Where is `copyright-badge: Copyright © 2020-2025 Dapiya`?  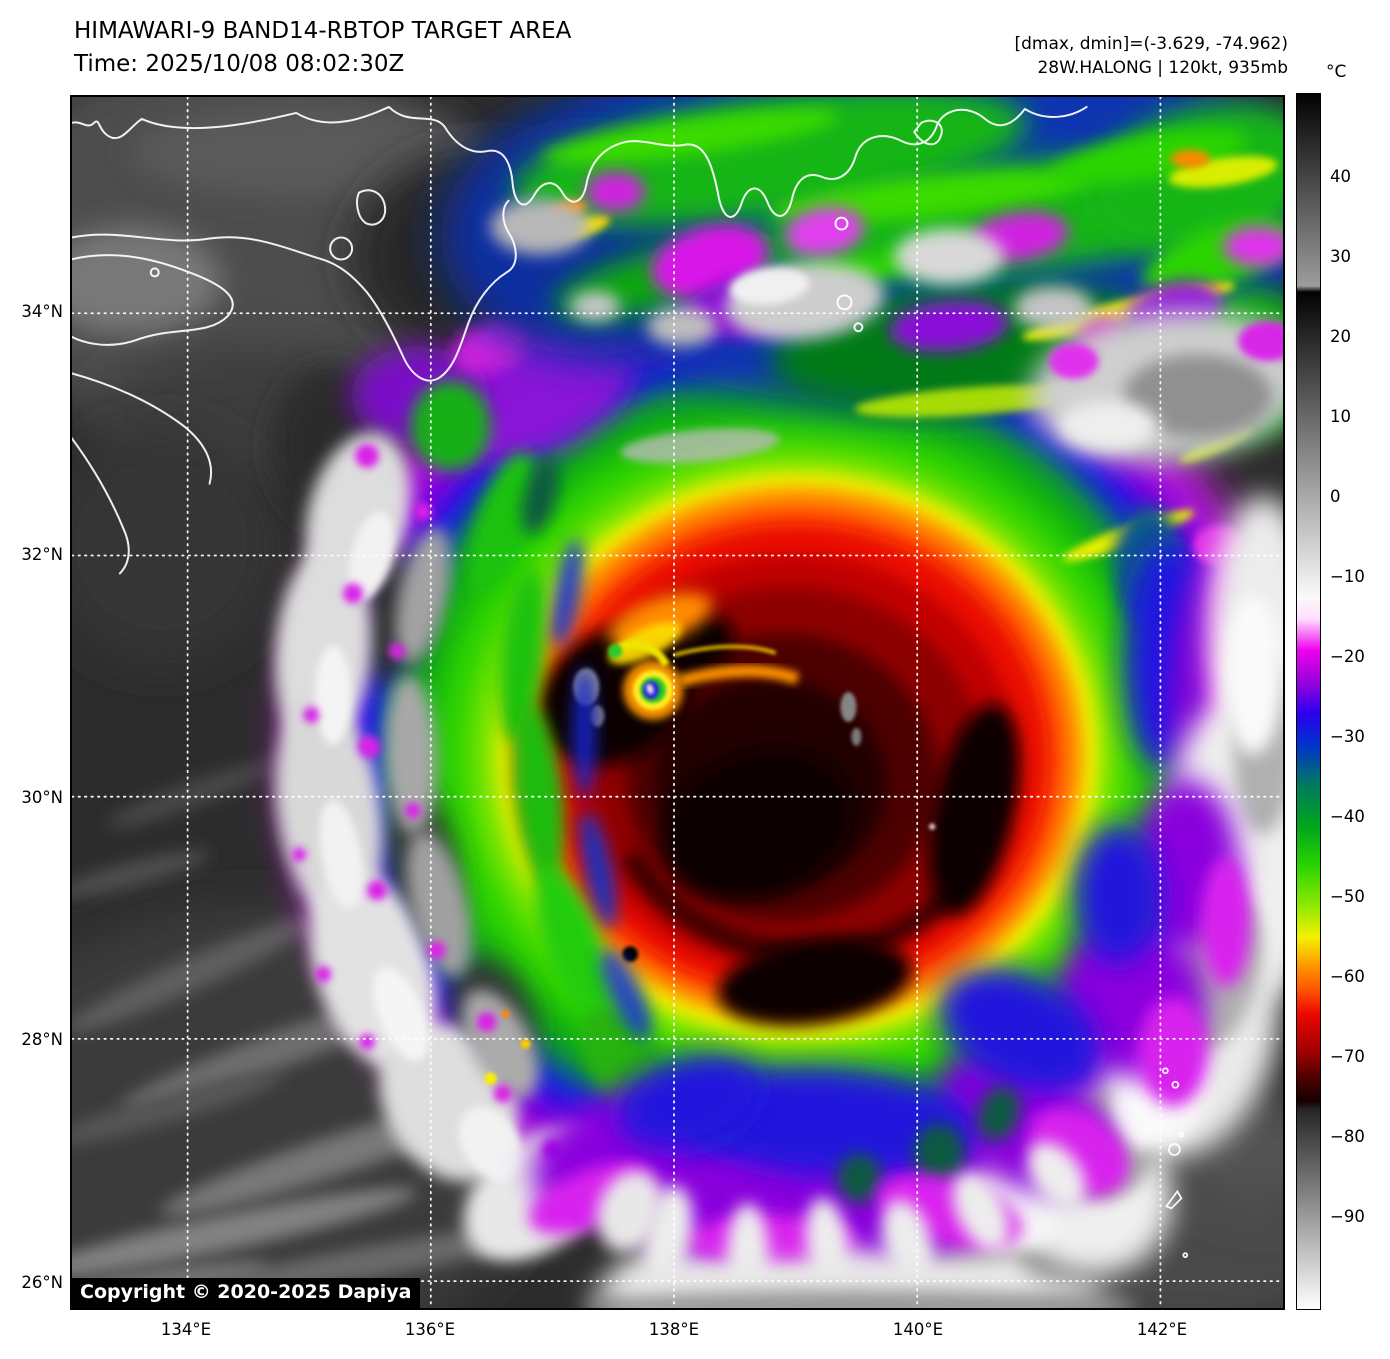 copyright-badge: Copyright © 2020-2025 Dapiya is located at coordinates (246, 1293).